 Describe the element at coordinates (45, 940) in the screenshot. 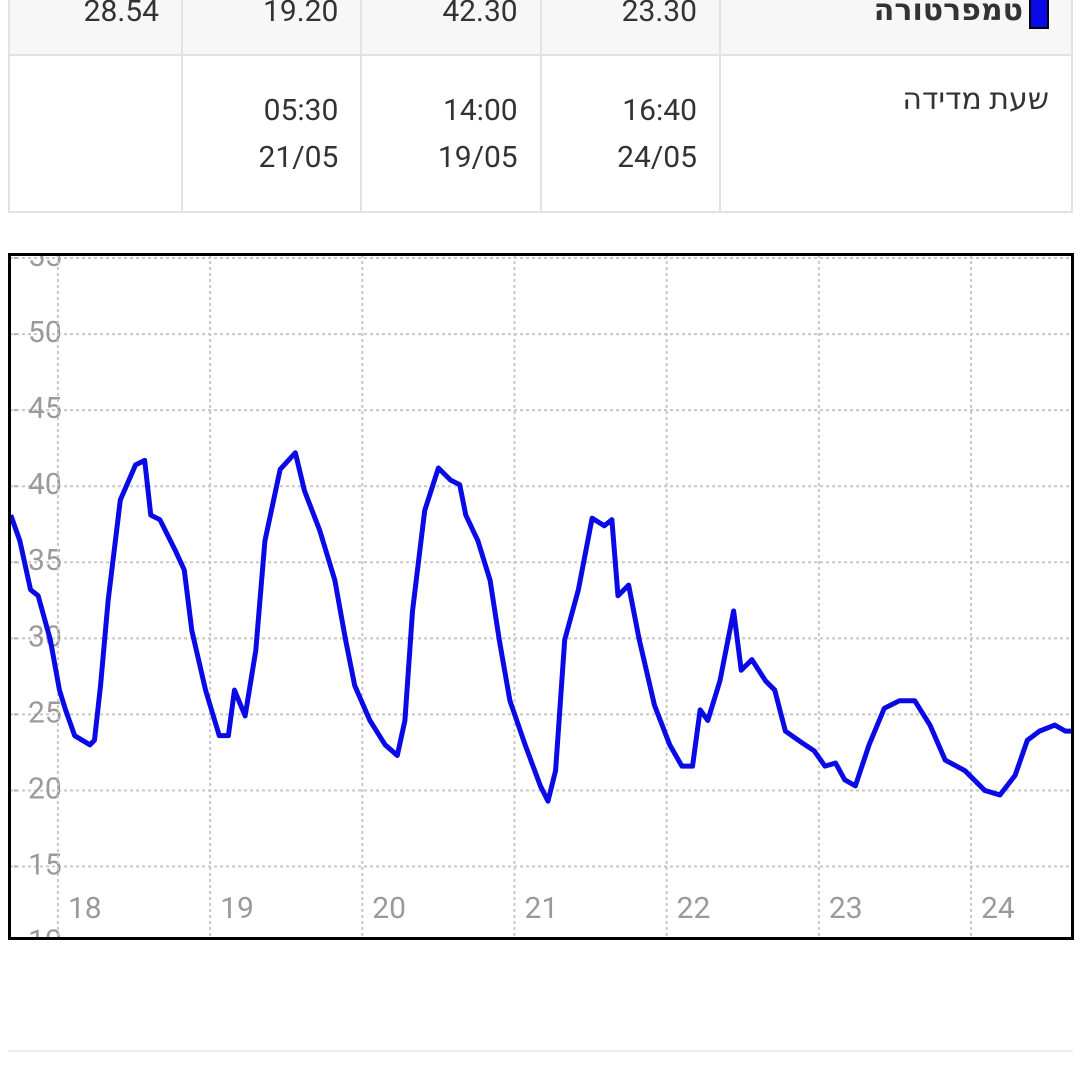

I see `y-tick-label: 10` at that location.